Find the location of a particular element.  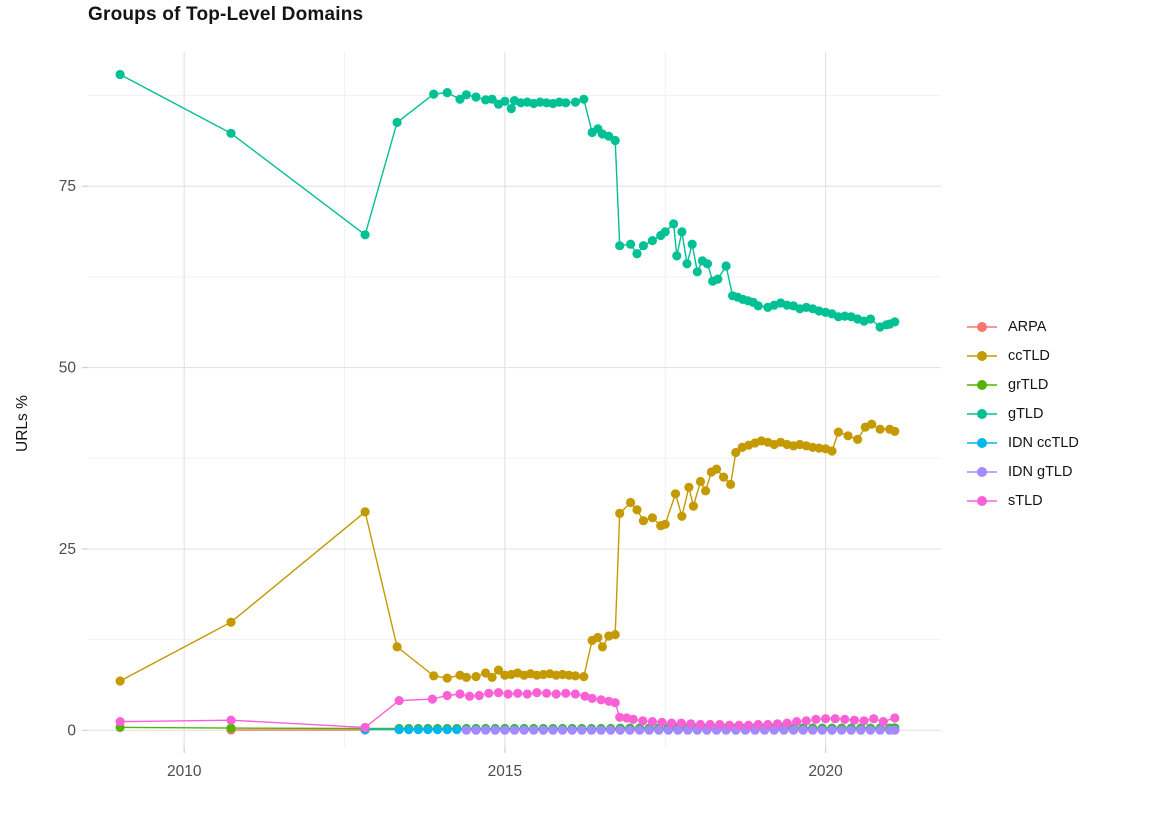

legend-item-gtld: gTLD is located at coordinates (1022, 413).